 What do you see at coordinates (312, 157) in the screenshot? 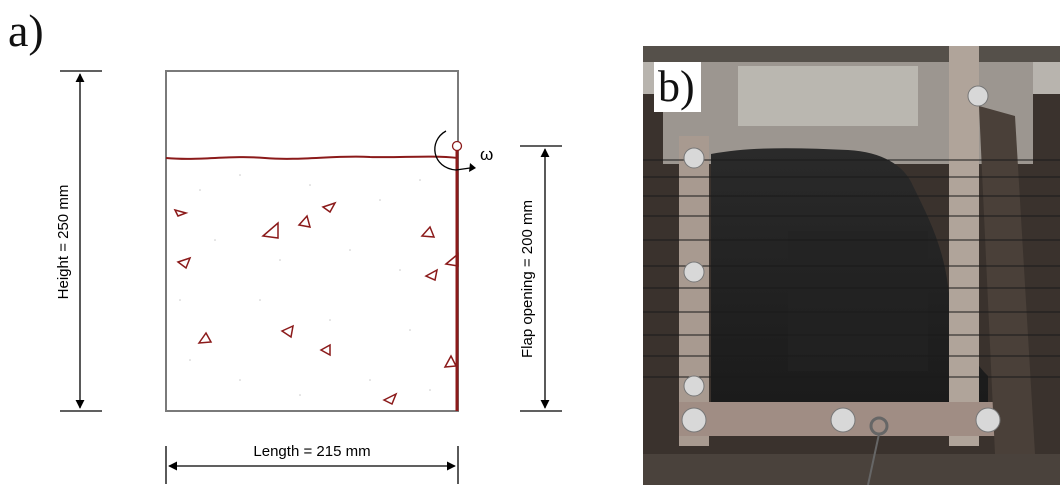
I see `soil-surface-line` at bounding box center [312, 157].